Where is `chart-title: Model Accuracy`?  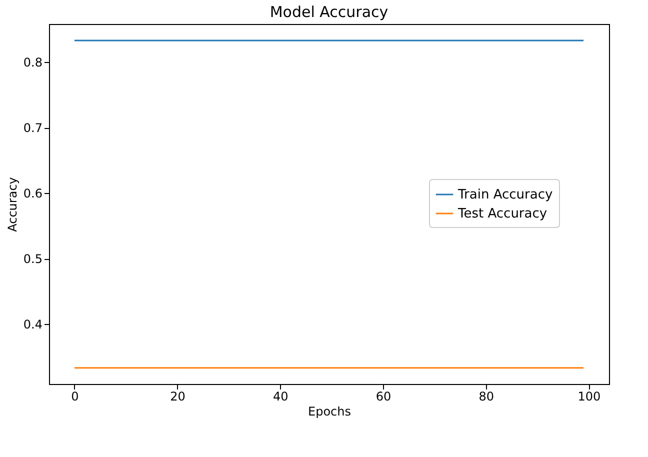
chart-title: Model Accuracy is located at coordinates (329, 12).